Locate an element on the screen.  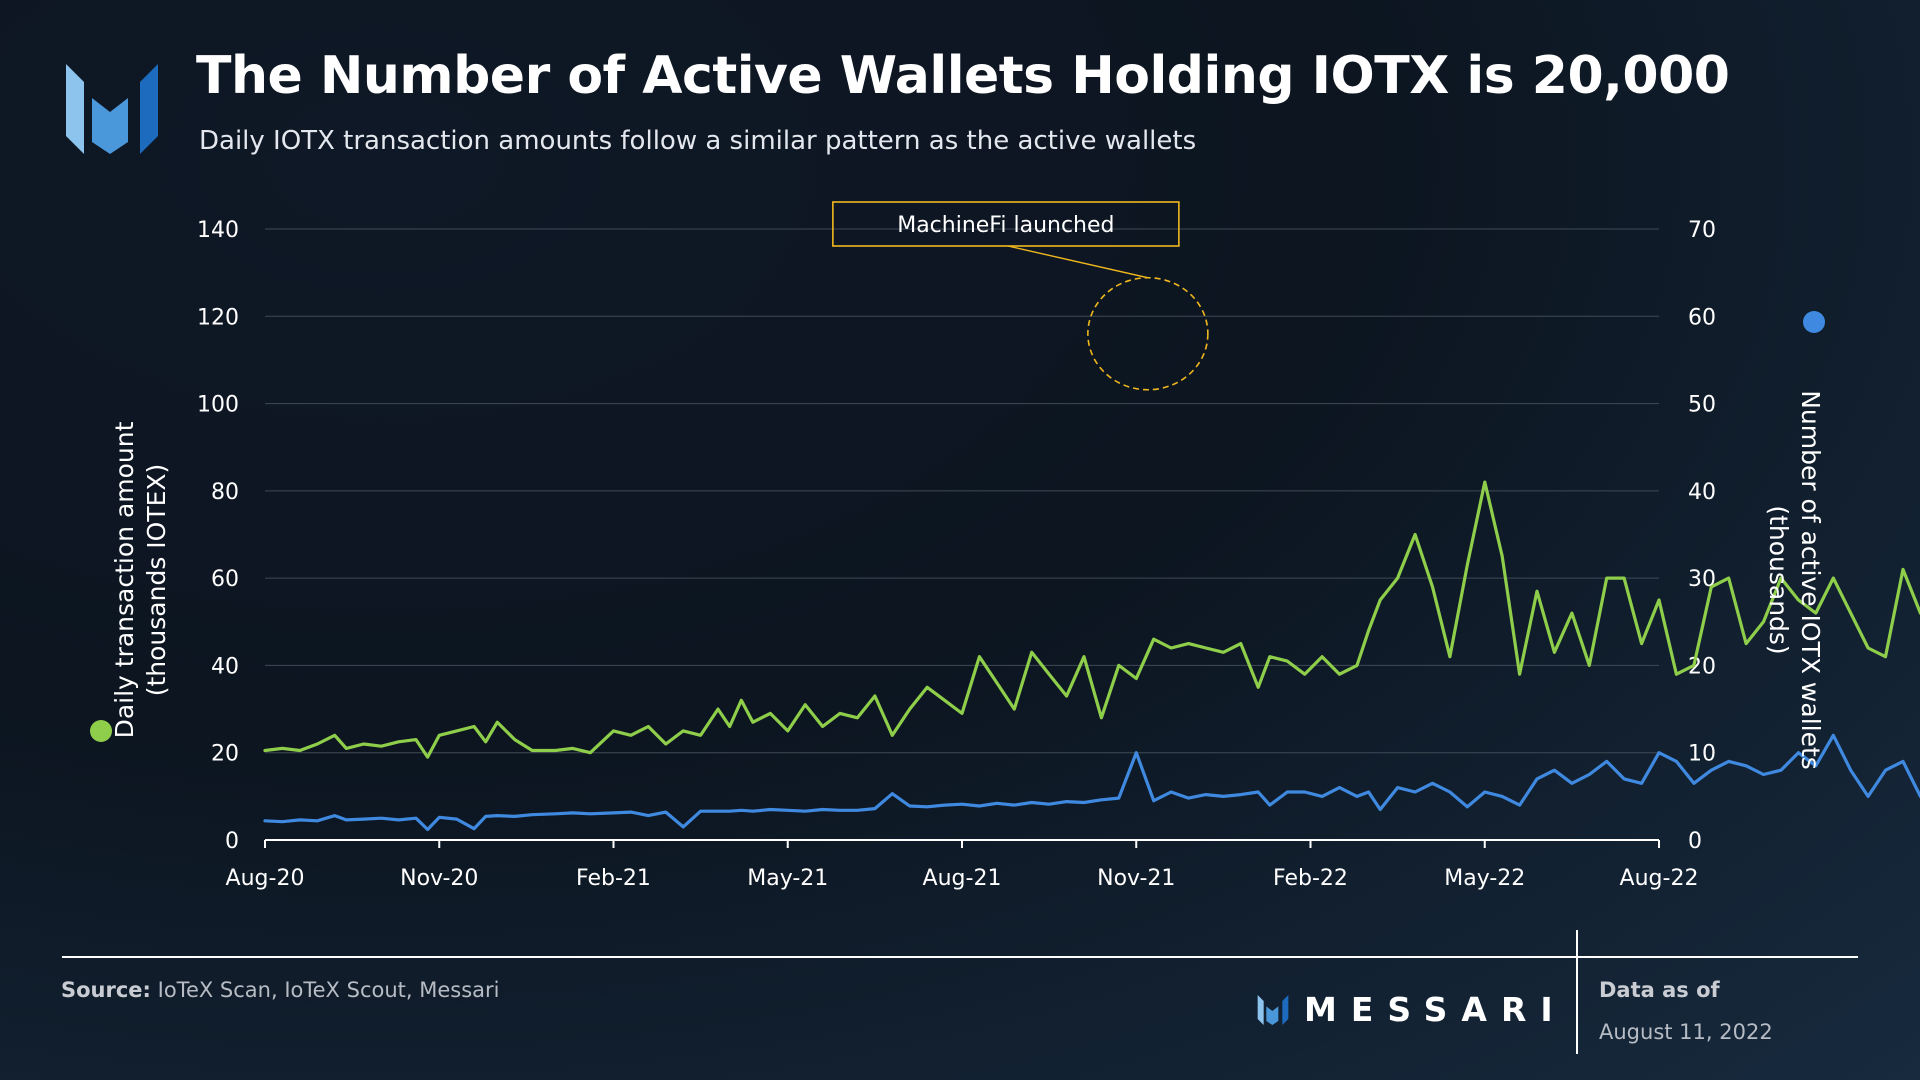
footer-vertical-divider is located at coordinates (1577, 992).